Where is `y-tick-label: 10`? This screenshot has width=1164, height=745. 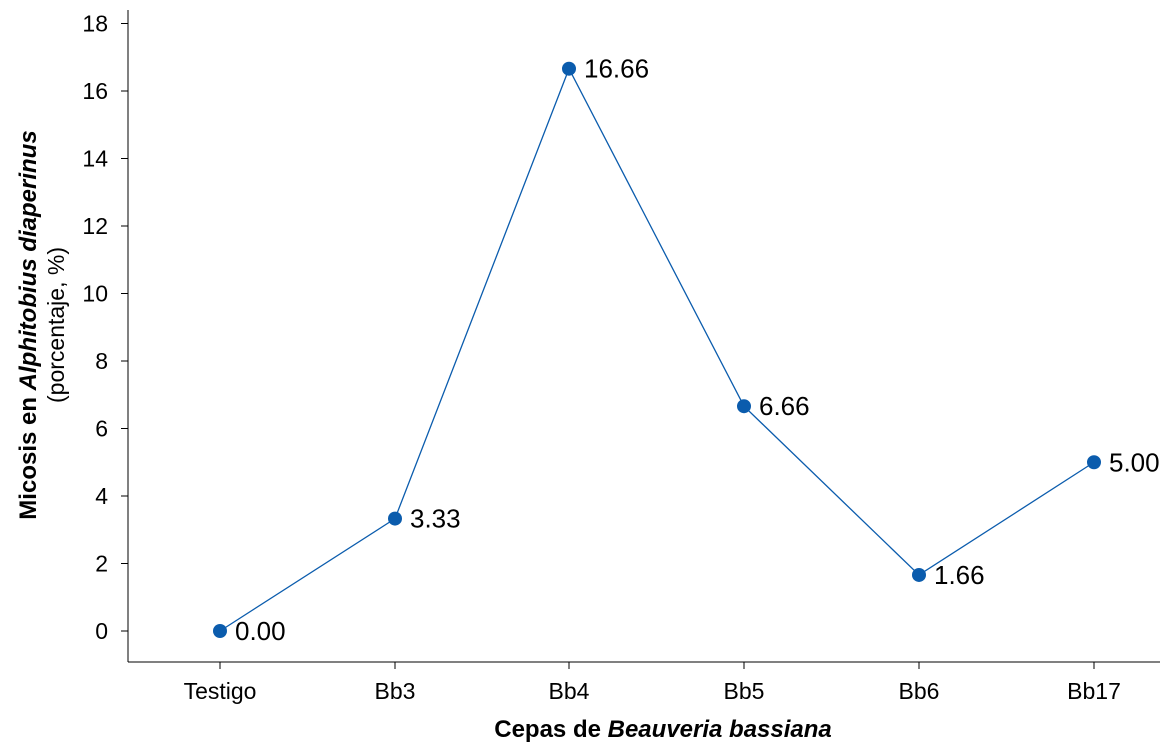 y-tick-label: 10 is located at coordinates (95, 294).